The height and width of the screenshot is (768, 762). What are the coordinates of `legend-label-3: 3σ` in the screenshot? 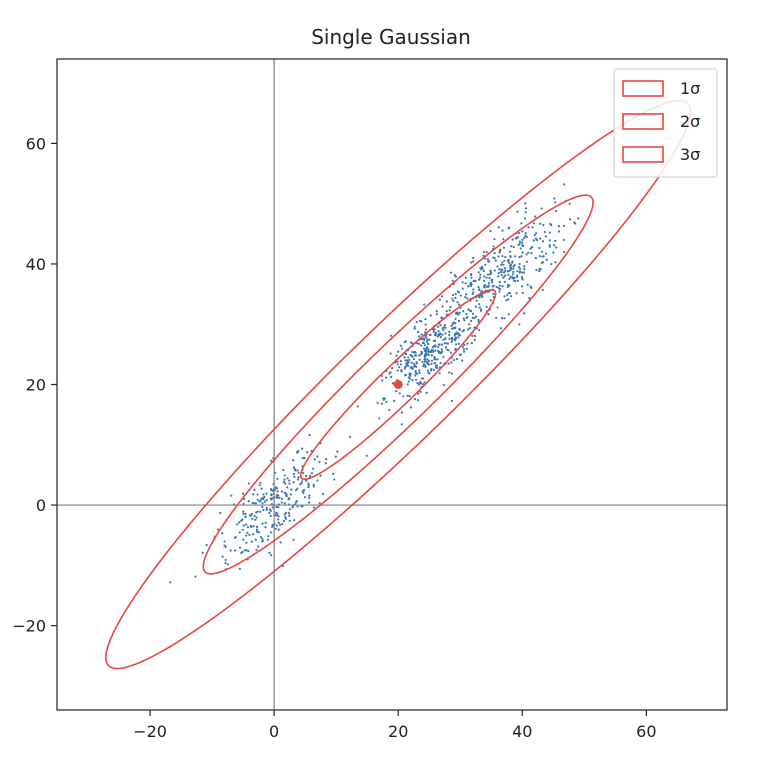 It's located at (690, 154).